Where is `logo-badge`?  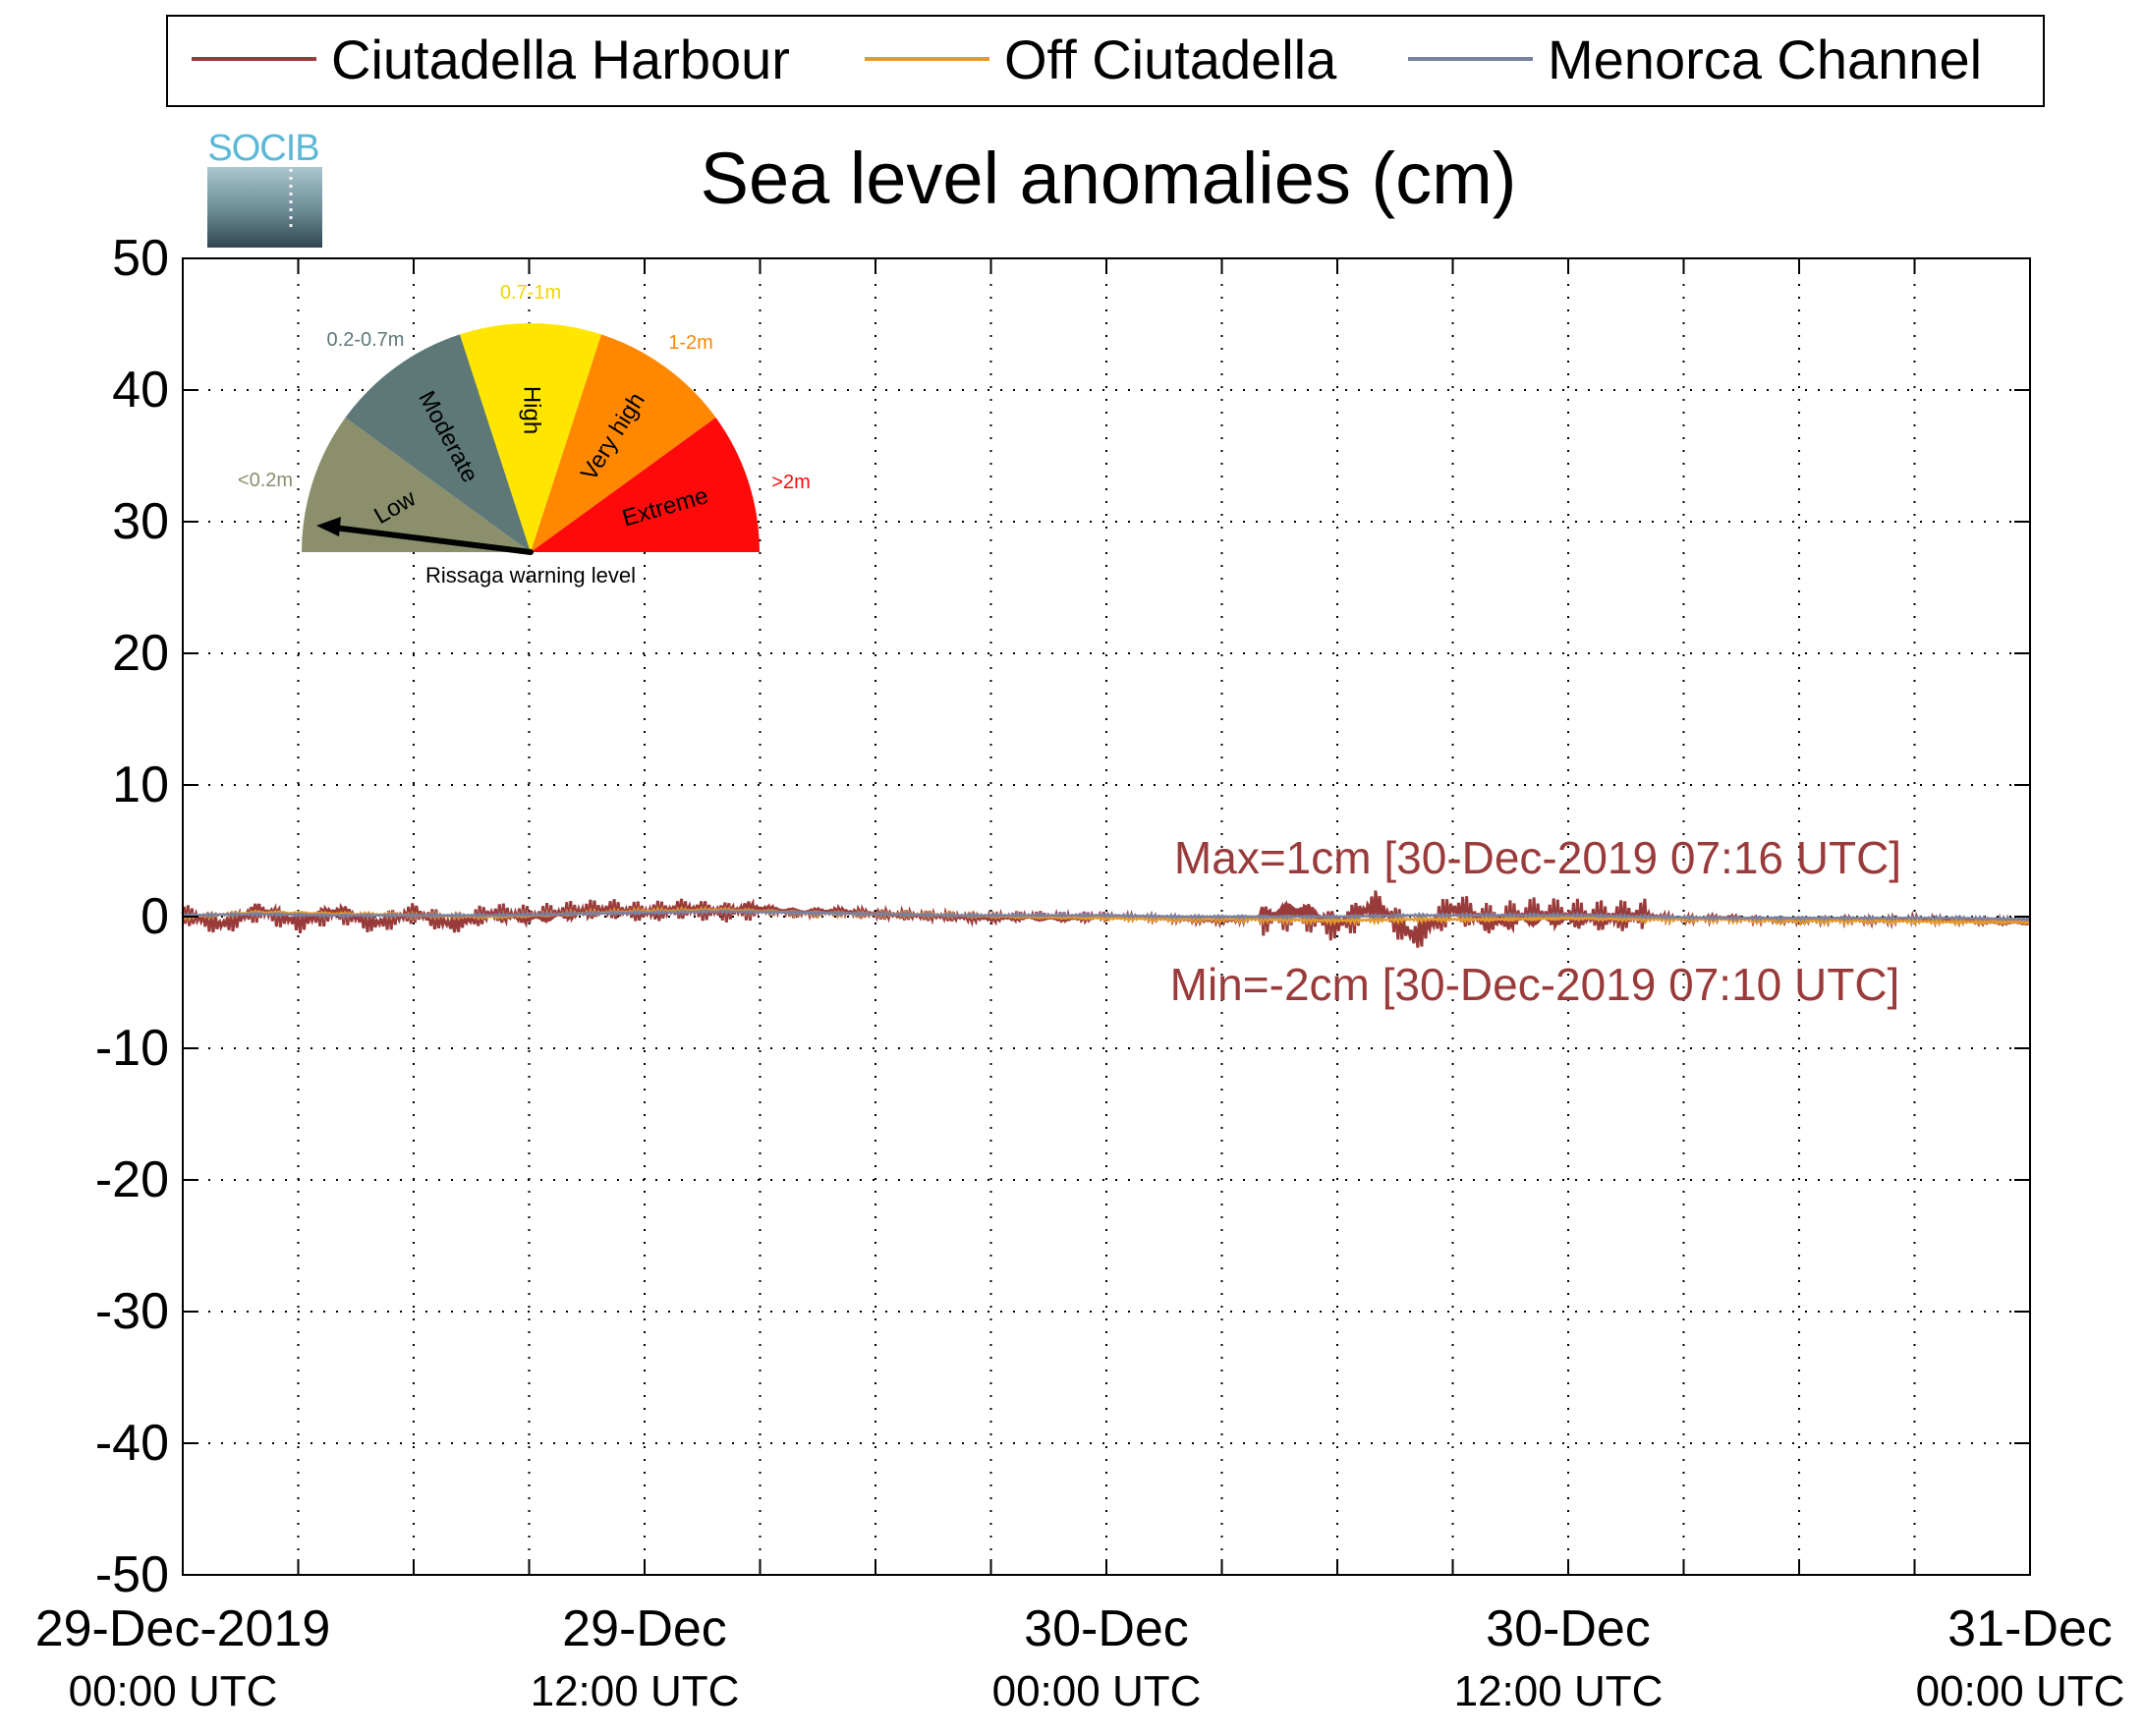 logo-badge is located at coordinates (264, 207).